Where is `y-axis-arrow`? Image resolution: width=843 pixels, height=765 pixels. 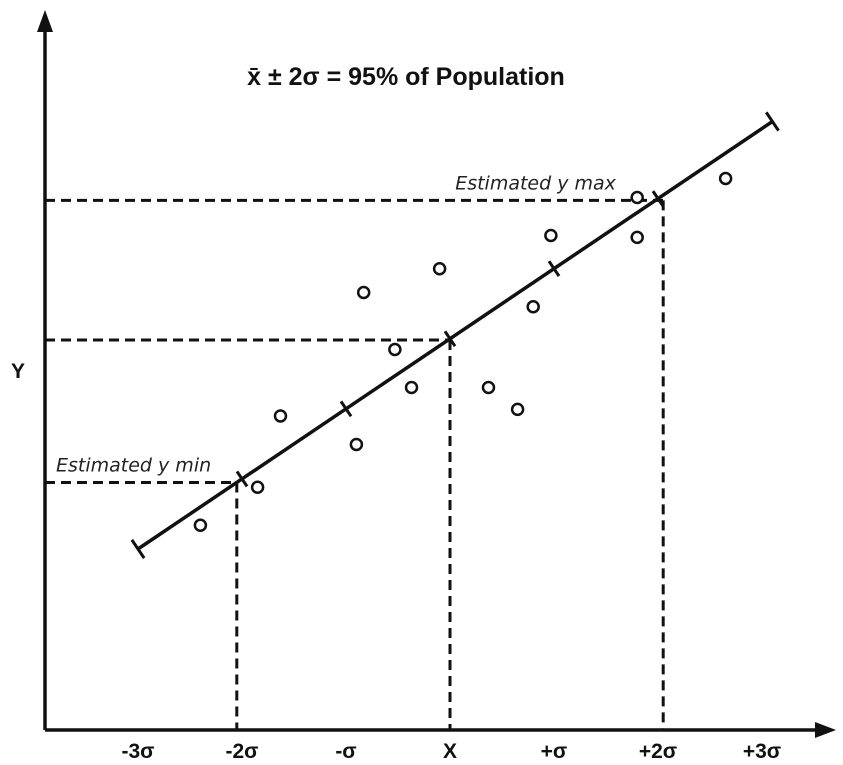
y-axis-arrow is located at coordinates (45, 21).